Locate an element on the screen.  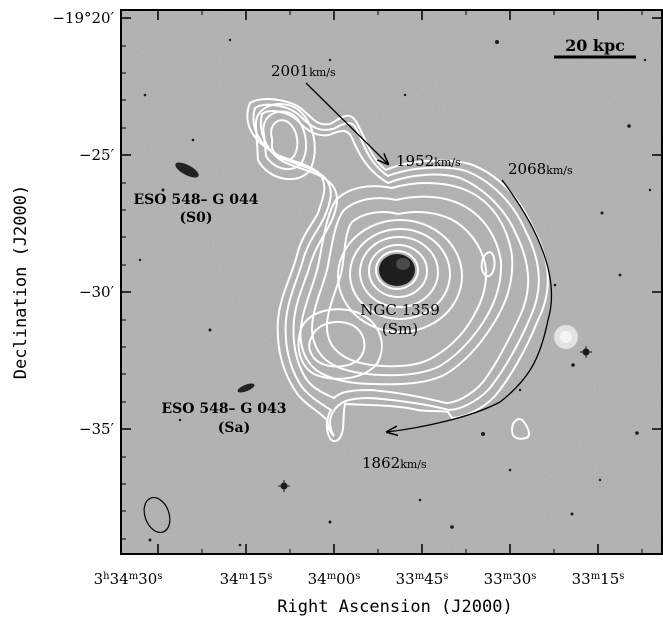
eso044-name: ESO 548– G 044 is located at coordinates (195, 200).